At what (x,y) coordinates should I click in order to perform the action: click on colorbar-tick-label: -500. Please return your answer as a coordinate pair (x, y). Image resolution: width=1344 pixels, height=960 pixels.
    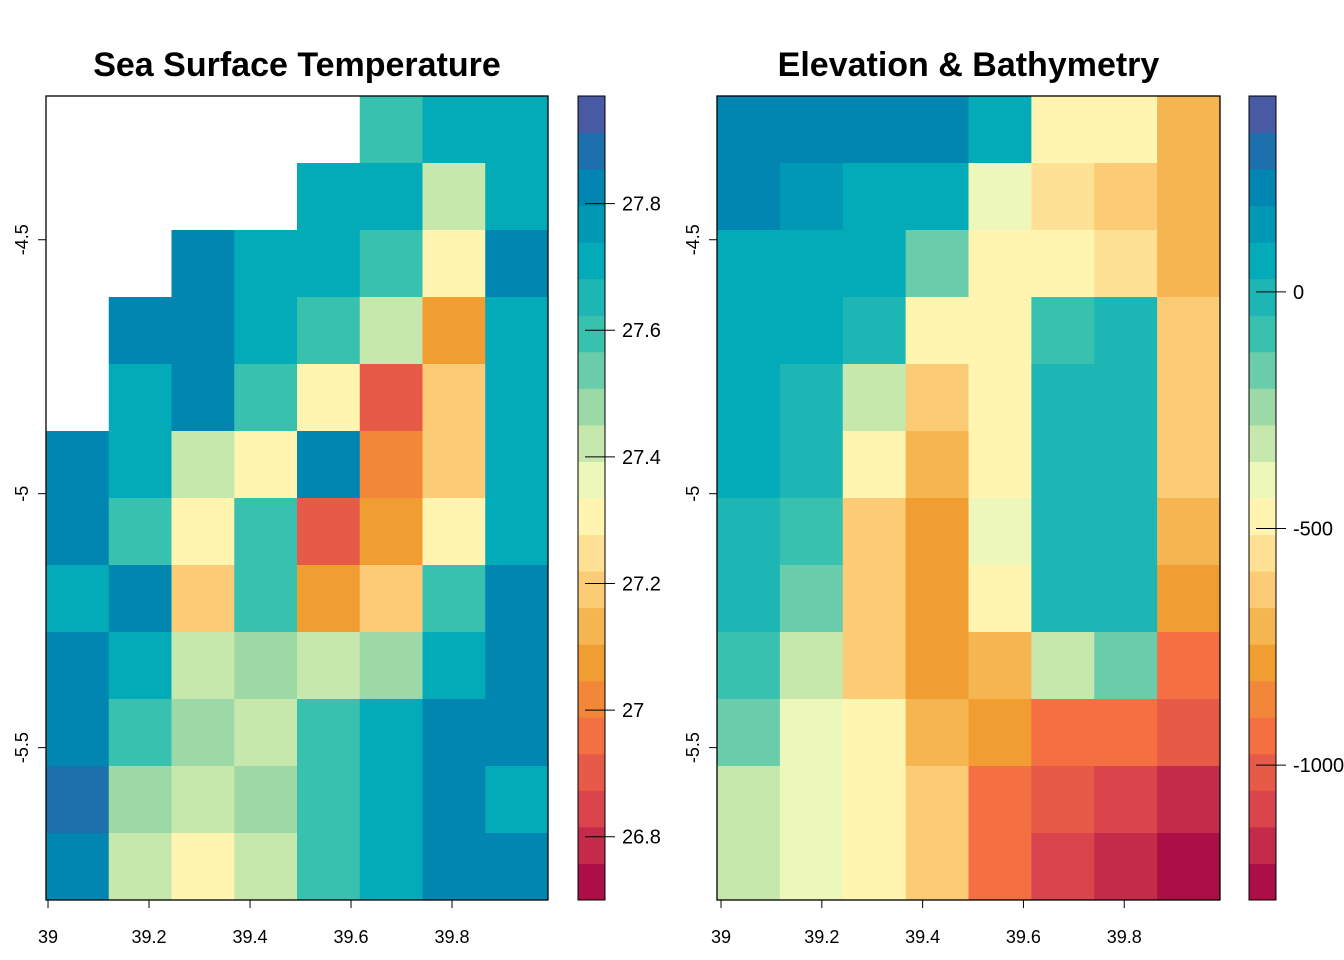
    Looking at the image, I should click on (1313, 530).